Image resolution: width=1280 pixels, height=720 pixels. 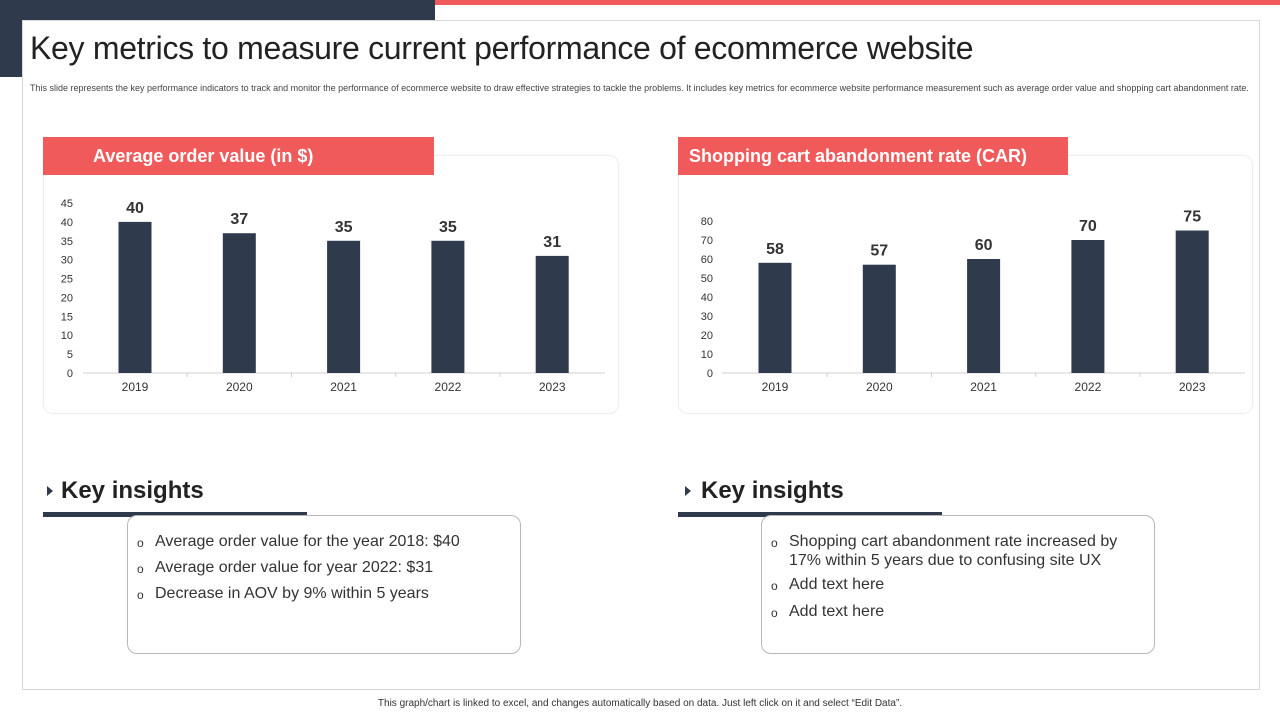 What do you see at coordinates (67, 280) in the screenshot?
I see `y-tick-label: 25` at bounding box center [67, 280].